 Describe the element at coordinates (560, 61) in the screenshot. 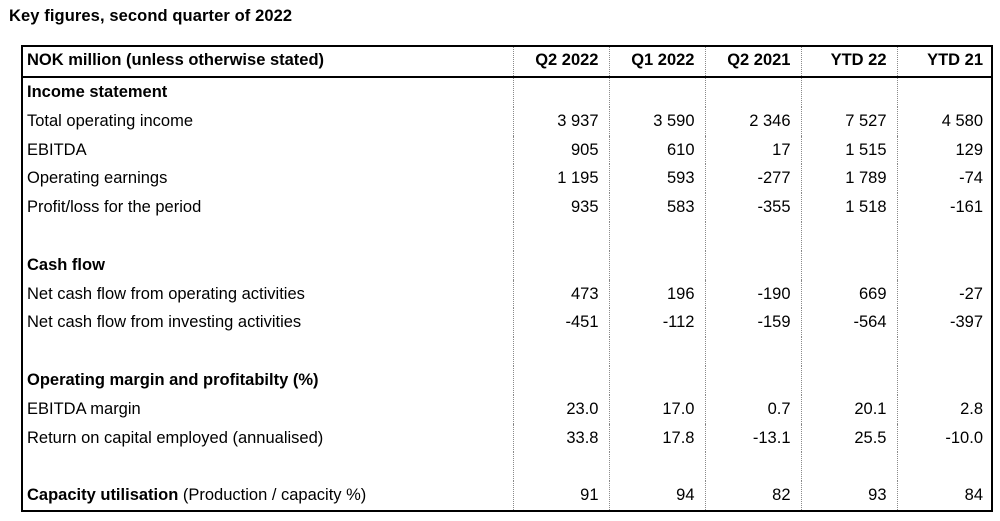

I see `header-q2-2022: Q2 2022` at that location.